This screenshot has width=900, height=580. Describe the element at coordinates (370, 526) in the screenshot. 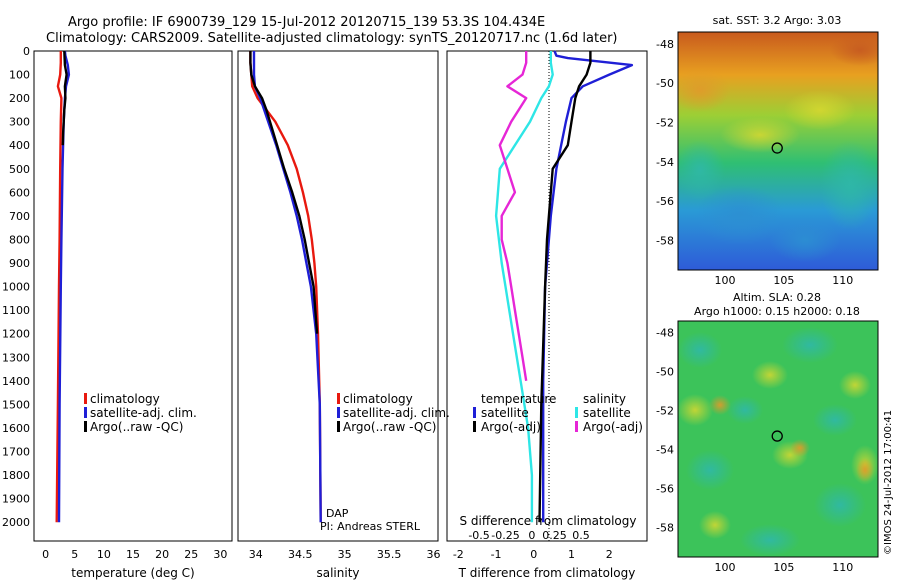

I see `salinity-annotation-pi: PI: Andreas STERL` at that location.